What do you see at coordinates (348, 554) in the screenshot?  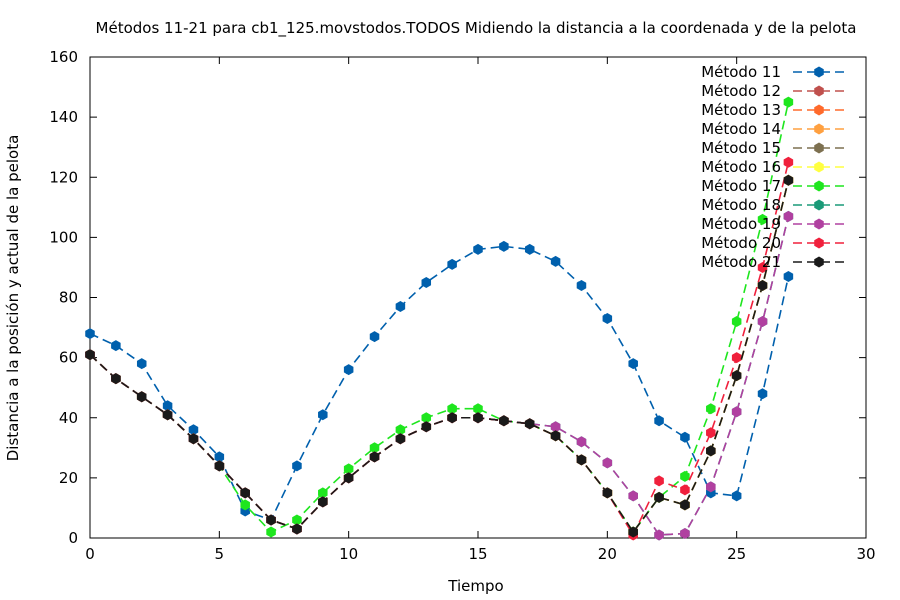 I see `x-tick-label: 10` at bounding box center [348, 554].